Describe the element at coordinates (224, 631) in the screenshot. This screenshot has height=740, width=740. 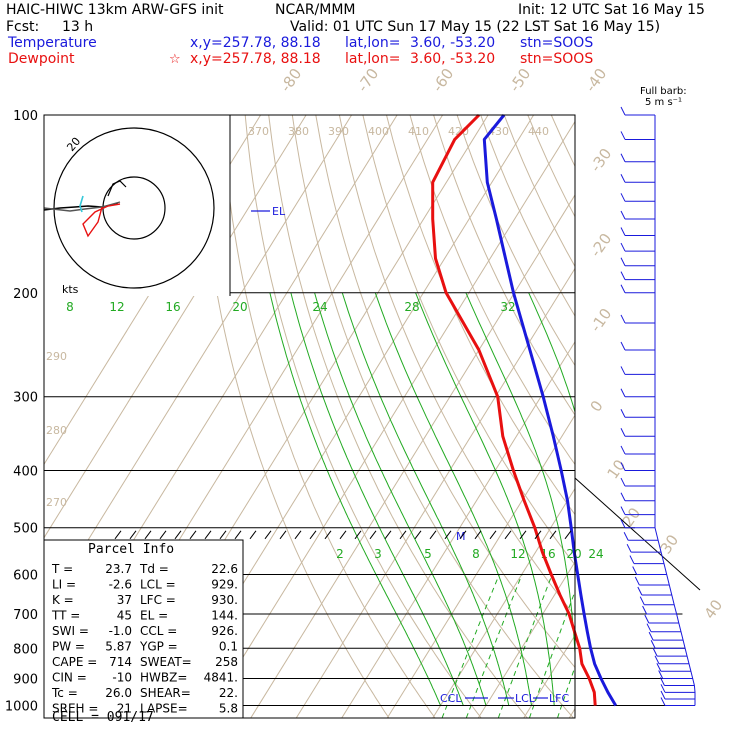
I see `parcel-row-4-col-3: 926.` at that location.